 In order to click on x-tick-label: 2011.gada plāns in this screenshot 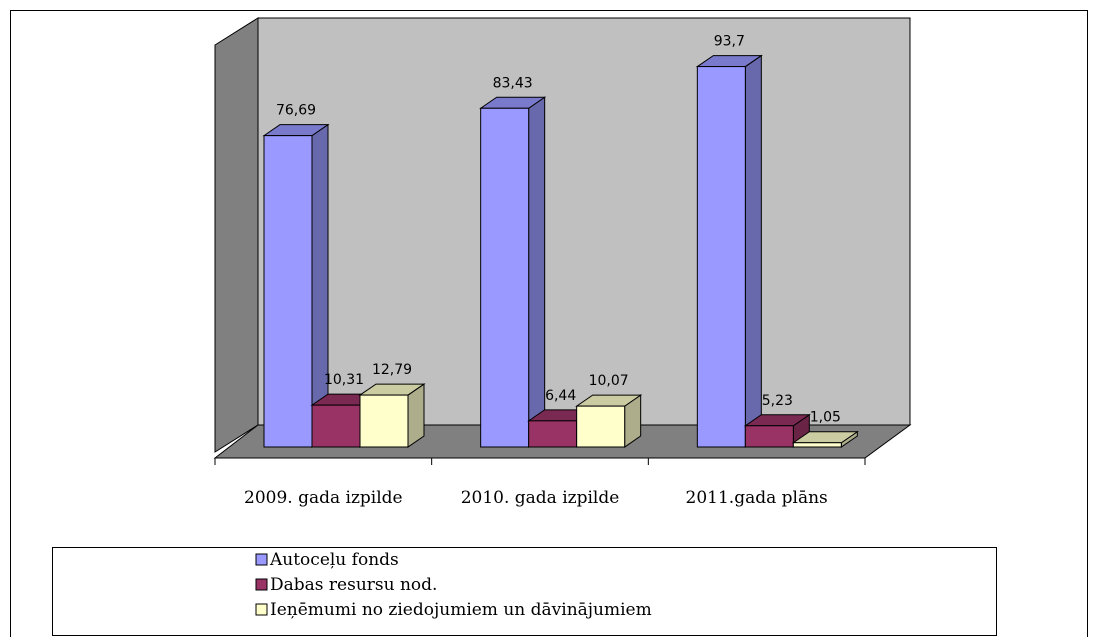, I will do `click(757, 498)`.